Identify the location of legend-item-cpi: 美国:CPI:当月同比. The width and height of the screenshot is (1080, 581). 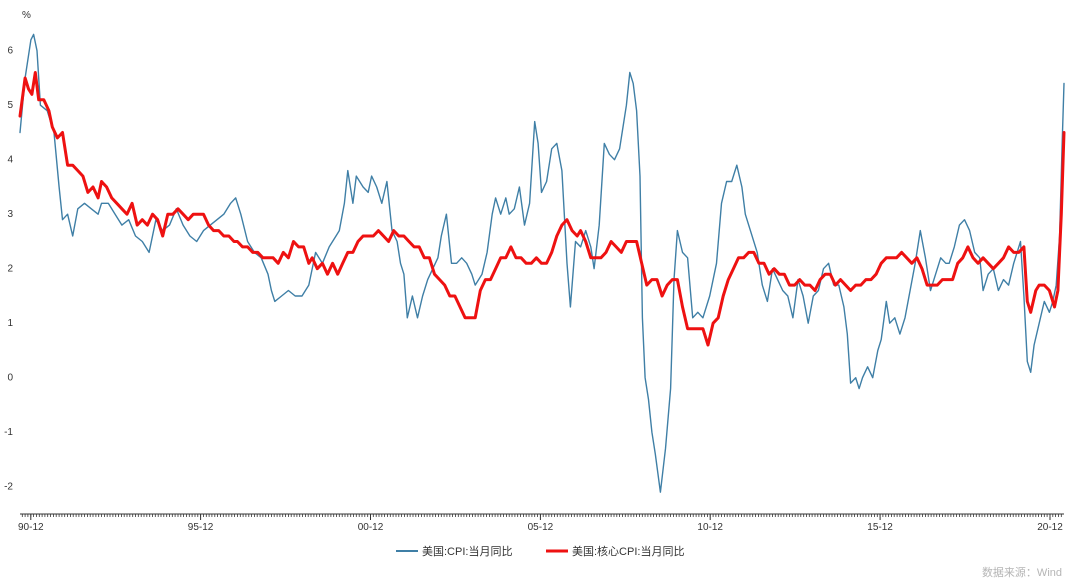
(454, 551).